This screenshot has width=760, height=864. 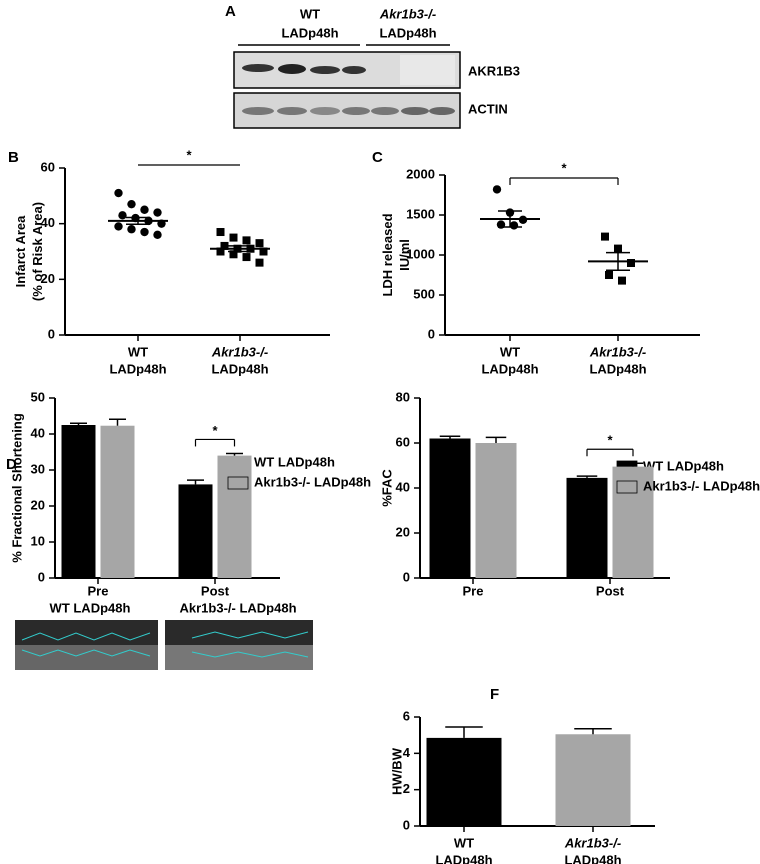 What do you see at coordinates (347, 70) in the screenshot?
I see `blot-akr1b3` at bounding box center [347, 70].